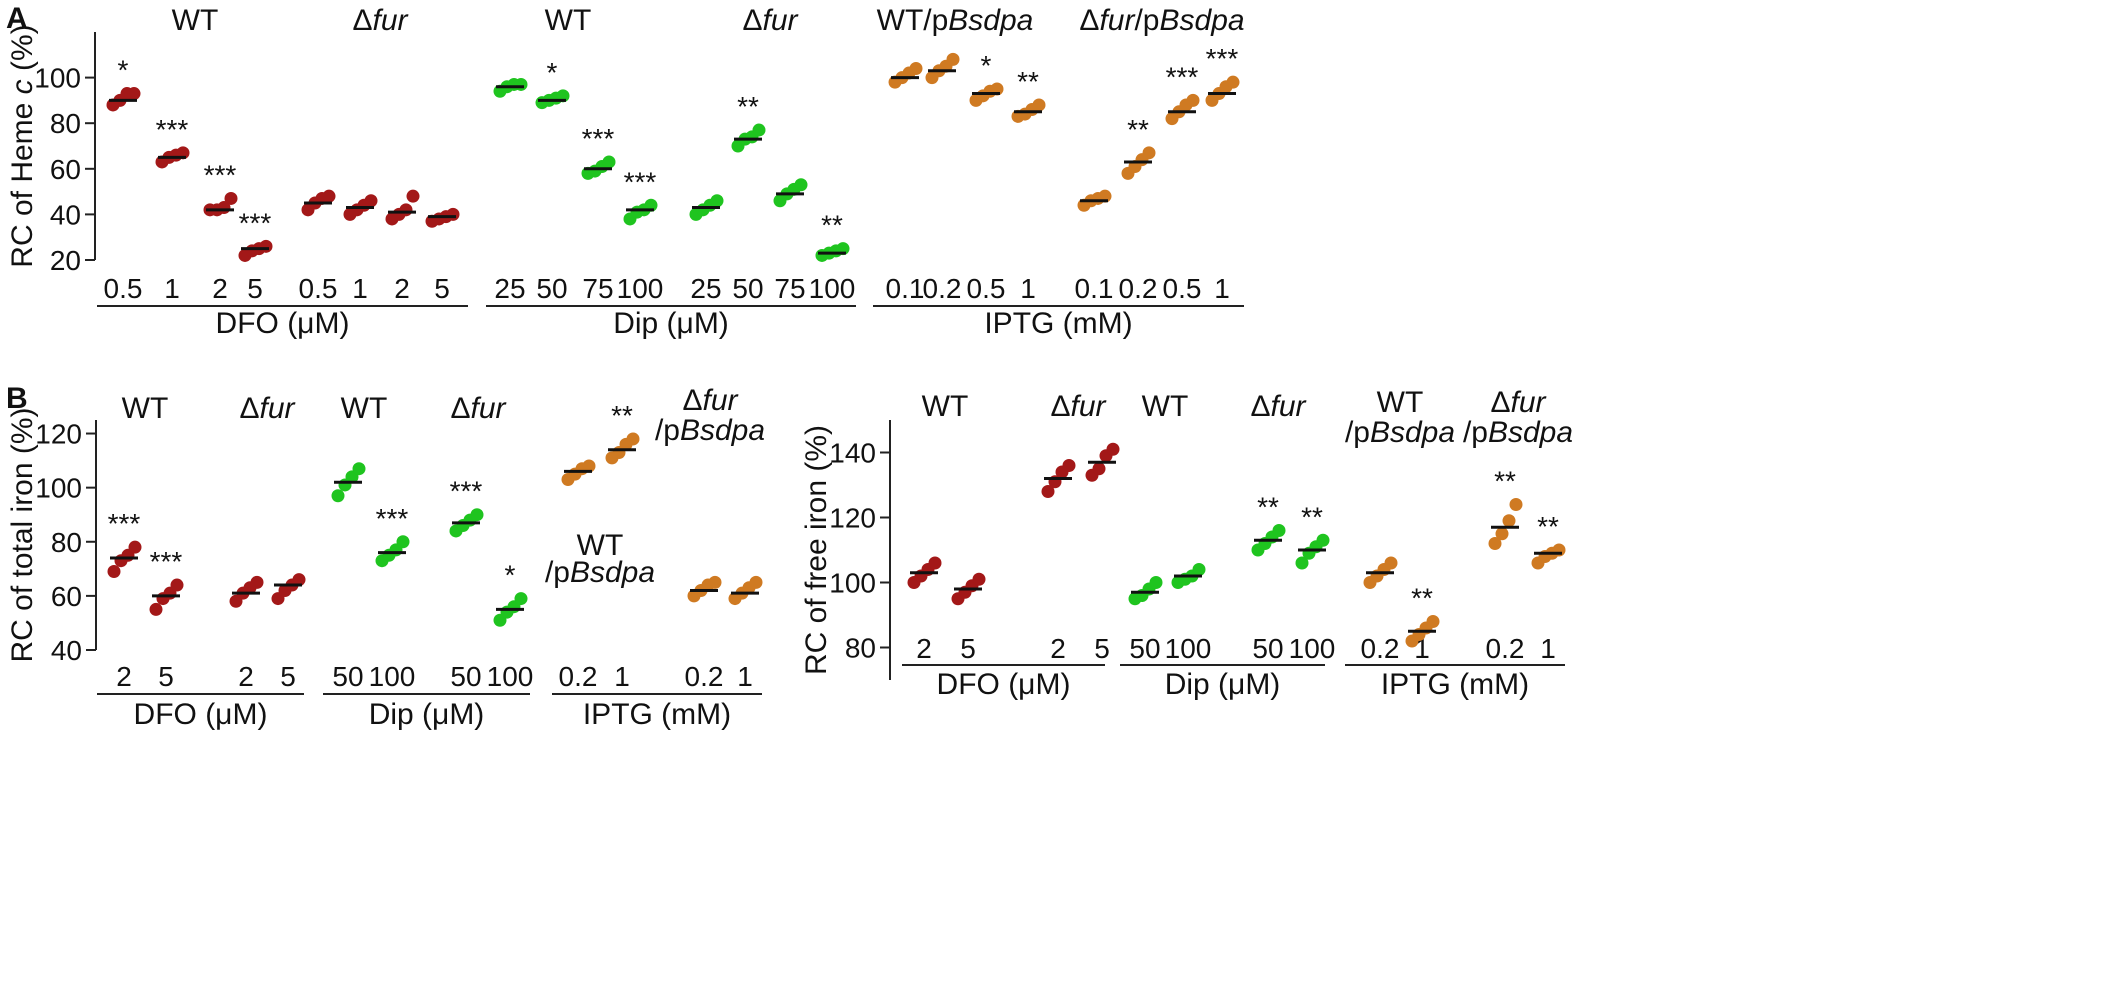 This screenshot has height=982, width=2101. Describe the element at coordinates (66, 542) in the screenshot. I see `y-tick-label: 80` at that location.